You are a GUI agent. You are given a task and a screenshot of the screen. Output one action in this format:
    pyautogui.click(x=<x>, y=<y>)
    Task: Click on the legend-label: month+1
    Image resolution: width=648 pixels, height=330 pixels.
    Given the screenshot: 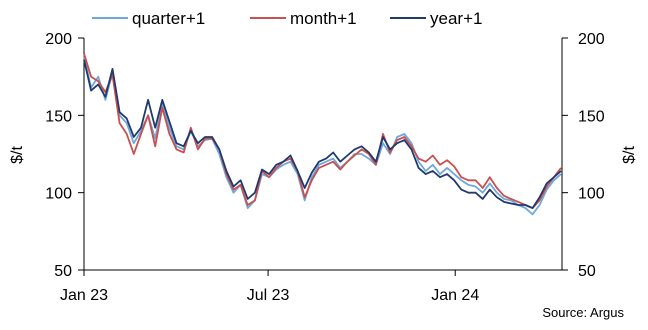 What is the action you would take?
    pyautogui.click(x=323, y=18)
    